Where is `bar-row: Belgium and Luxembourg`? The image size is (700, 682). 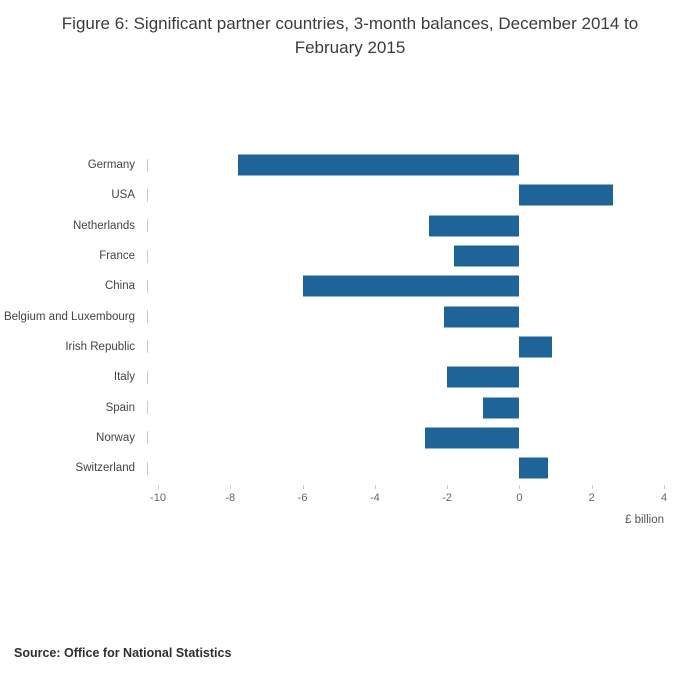
bar-row: Belgium and Luxembourg is located at coordinates (350, 316).